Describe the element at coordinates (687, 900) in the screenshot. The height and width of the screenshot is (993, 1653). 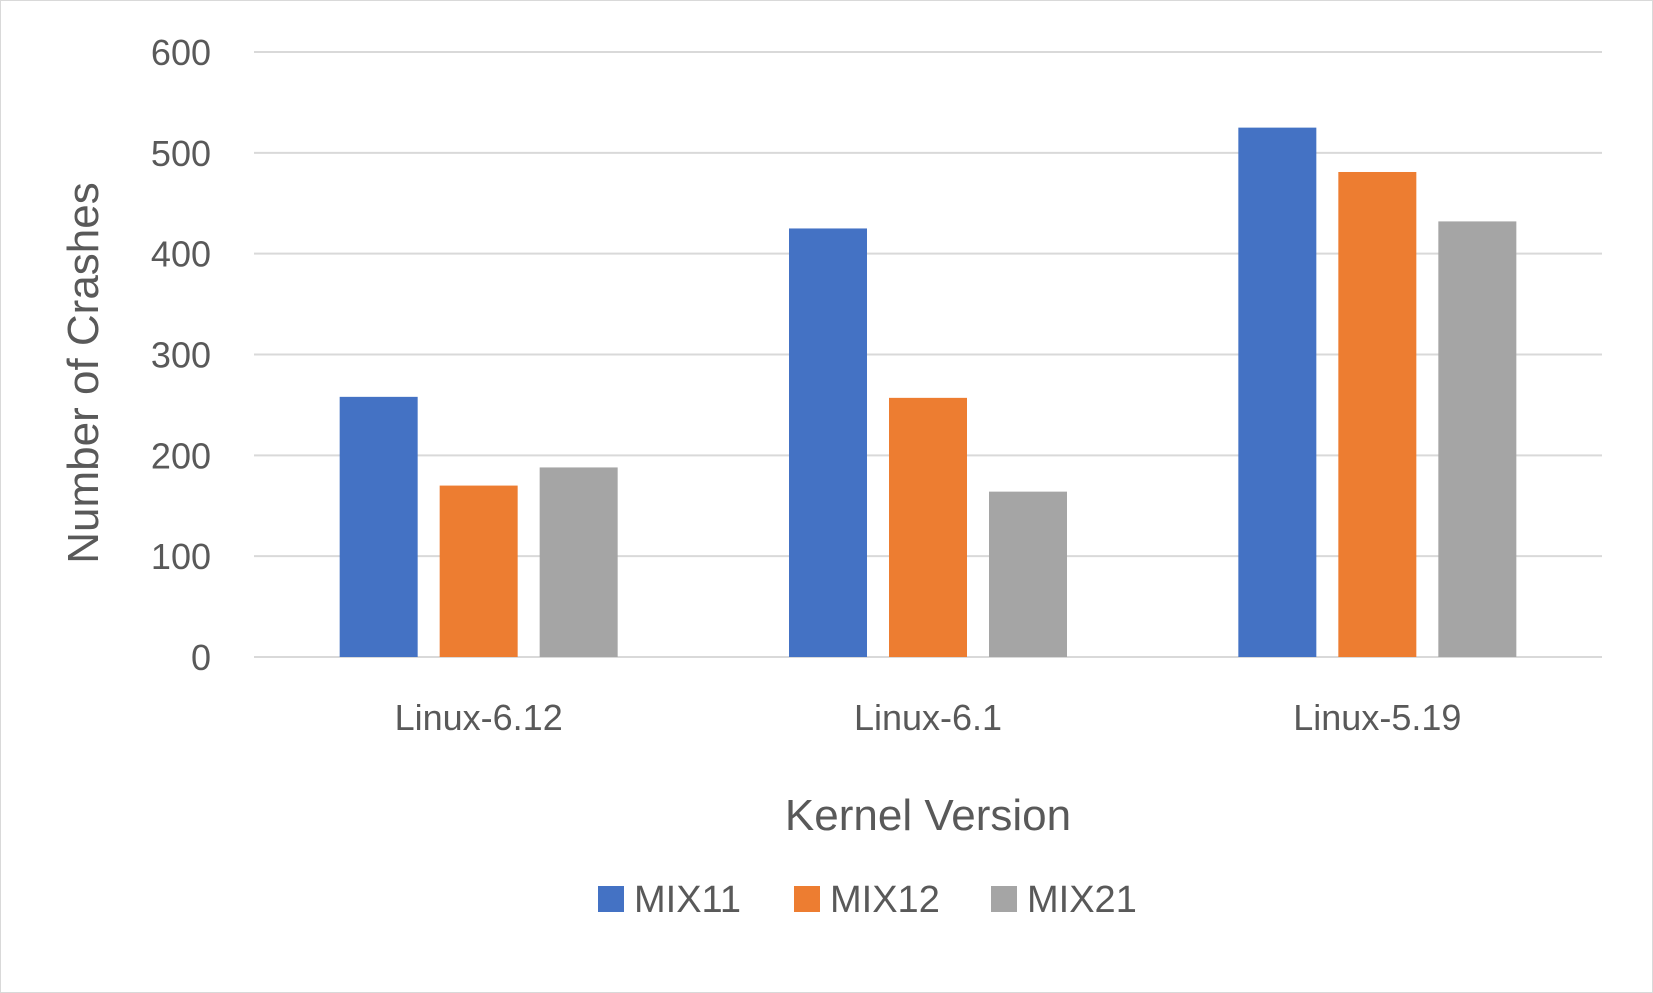
I see `legend-label: MIX11` at that location.